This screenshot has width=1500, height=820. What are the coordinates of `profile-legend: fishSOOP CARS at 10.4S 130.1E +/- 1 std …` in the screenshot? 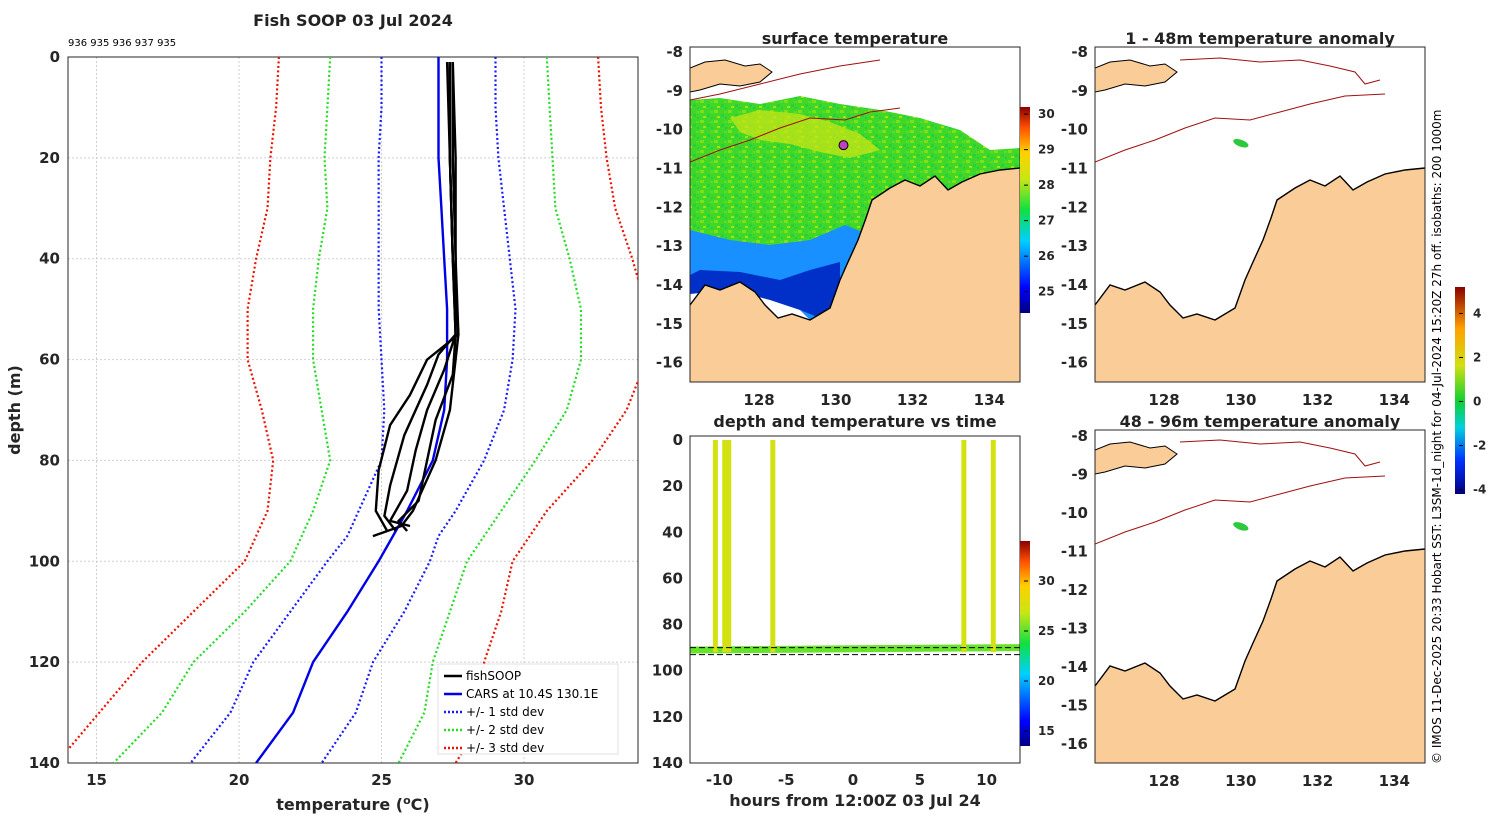 It's located at (528, 709).